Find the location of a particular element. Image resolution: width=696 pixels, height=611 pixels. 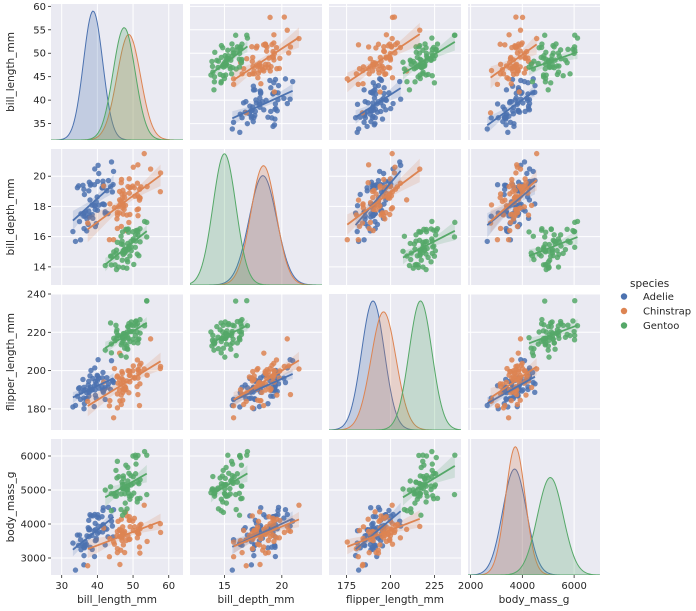

y-axis-label-flipper-length-mm: flipper_length_mm is located at coordinates (11, 362).